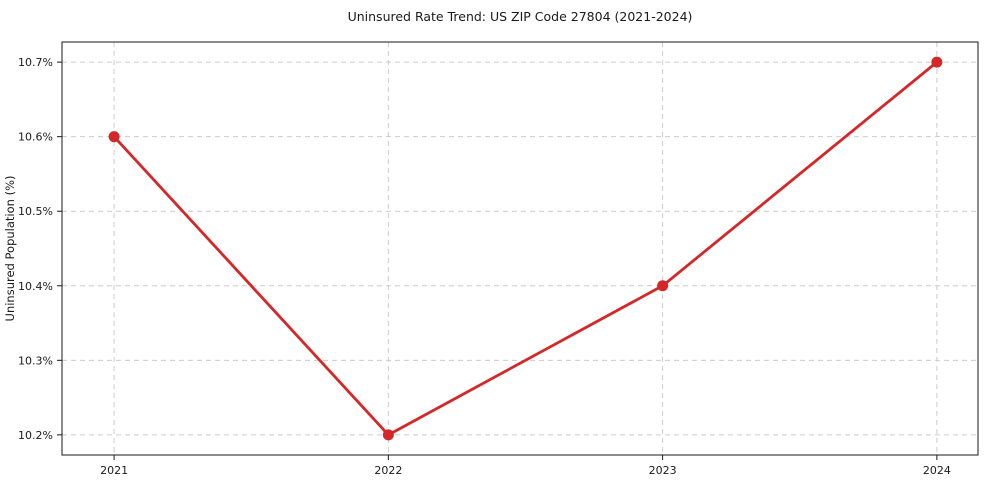 The image size is (989, 490). What do you see at coordinates (35, 435) in the screenshot?
I see `y-tick-label: 10.2%` at bounding box center [35, 435].